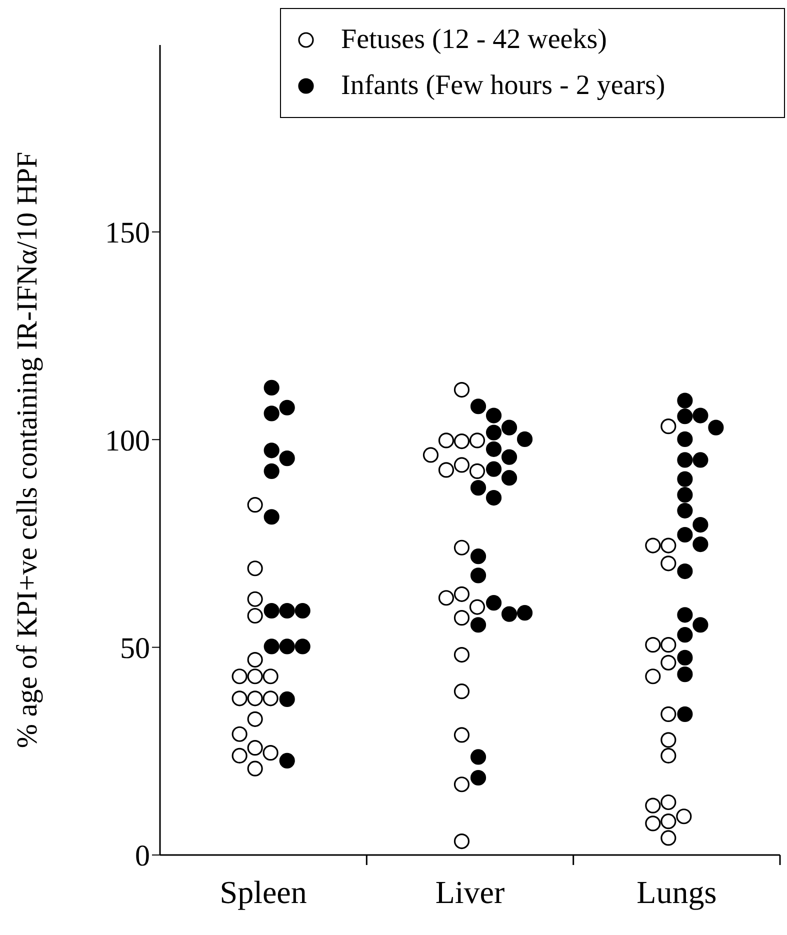  What do you see at coordinates (127, 233) in the screenshot?
I see `y-tick-label: 150` at bounding box center [127, 233].